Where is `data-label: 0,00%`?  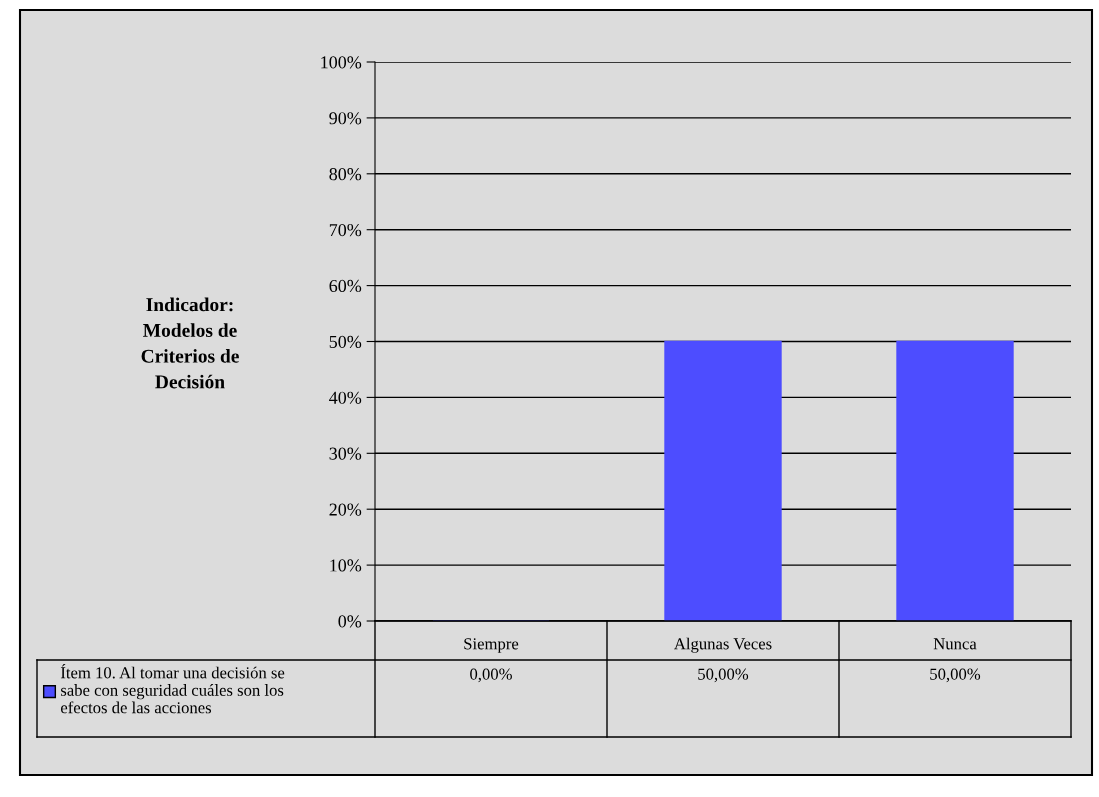 data-label: 0,00% is located at coordinates (491, 675).